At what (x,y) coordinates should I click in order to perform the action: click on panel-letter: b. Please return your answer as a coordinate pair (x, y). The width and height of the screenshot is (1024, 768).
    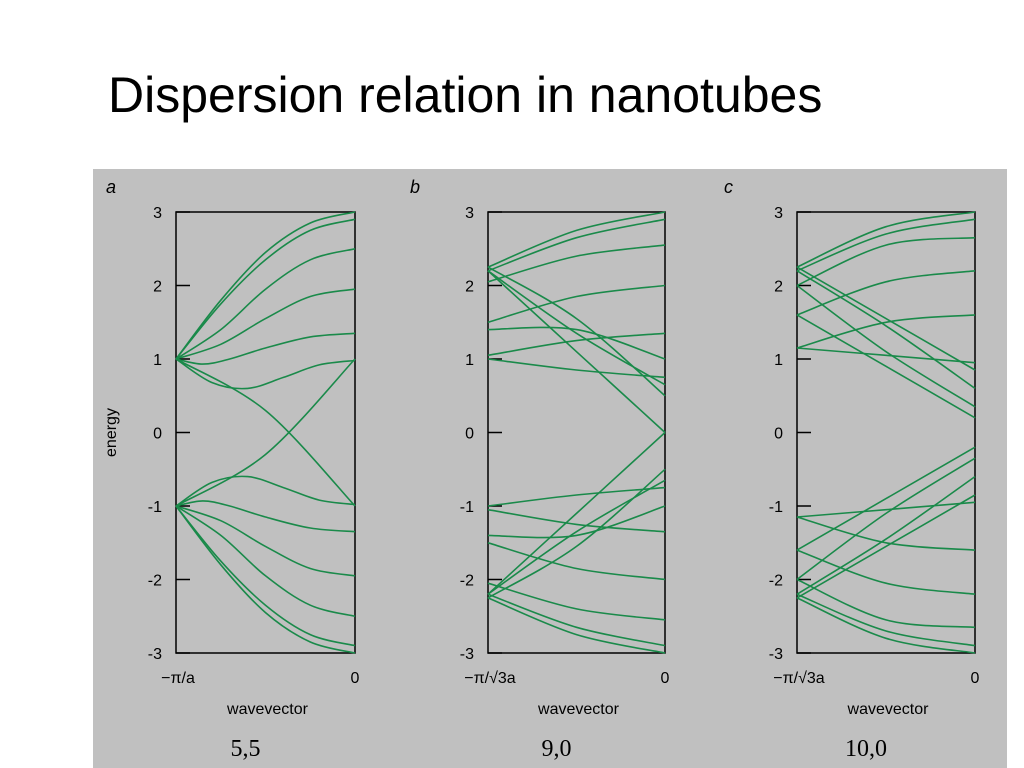
    Looking at the image, I should click on (415, 187).